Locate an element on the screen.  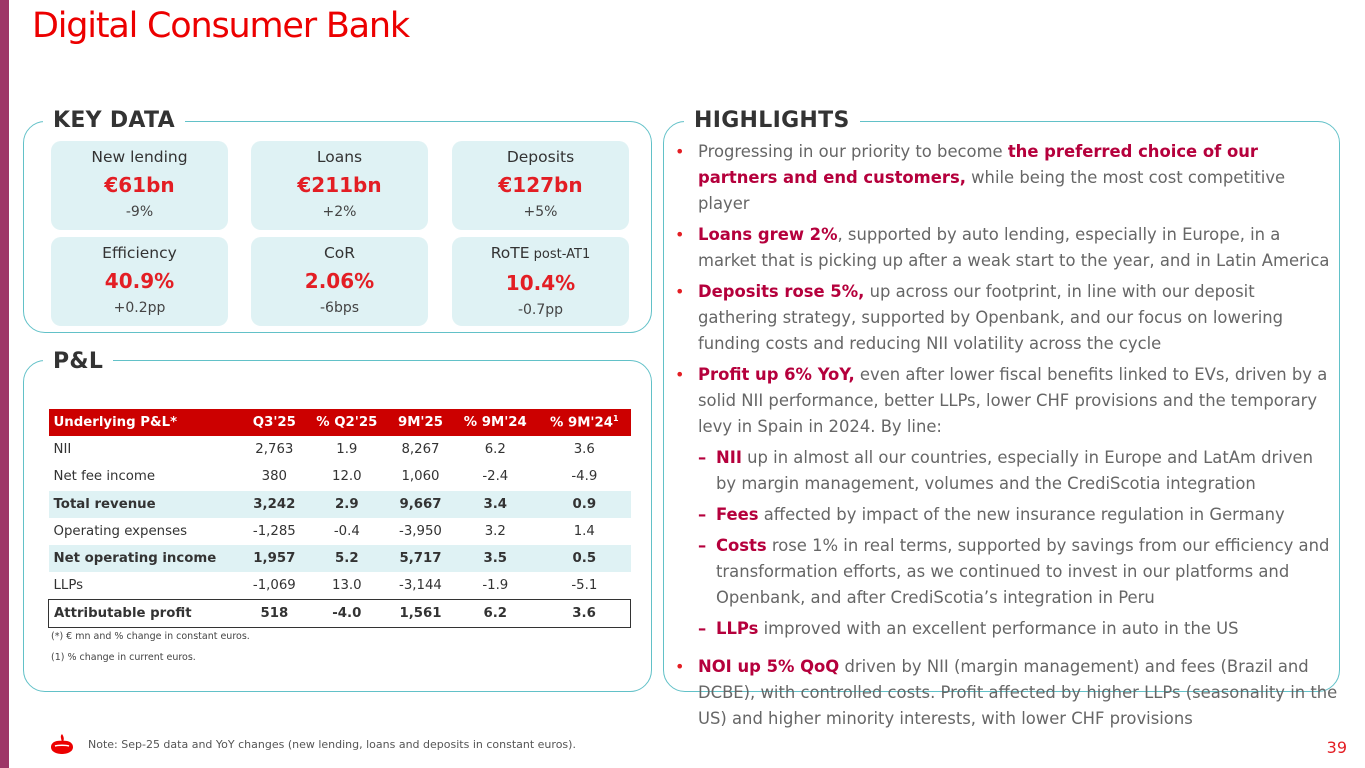
kpi-label: Efficiency is located at coordinates (139, 253).